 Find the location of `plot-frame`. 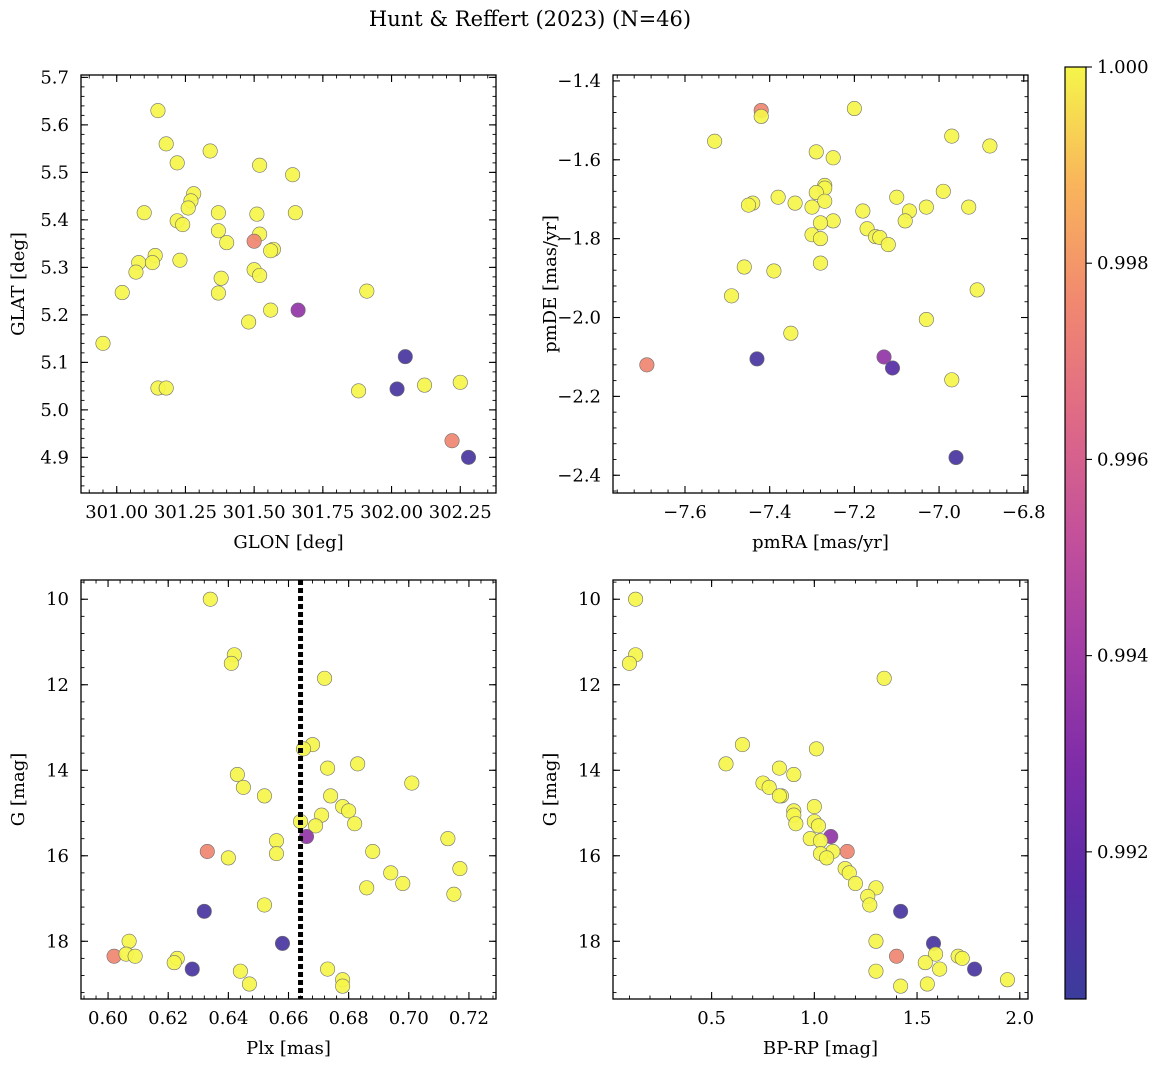

plot-frame is located at coordinates (820, 789).